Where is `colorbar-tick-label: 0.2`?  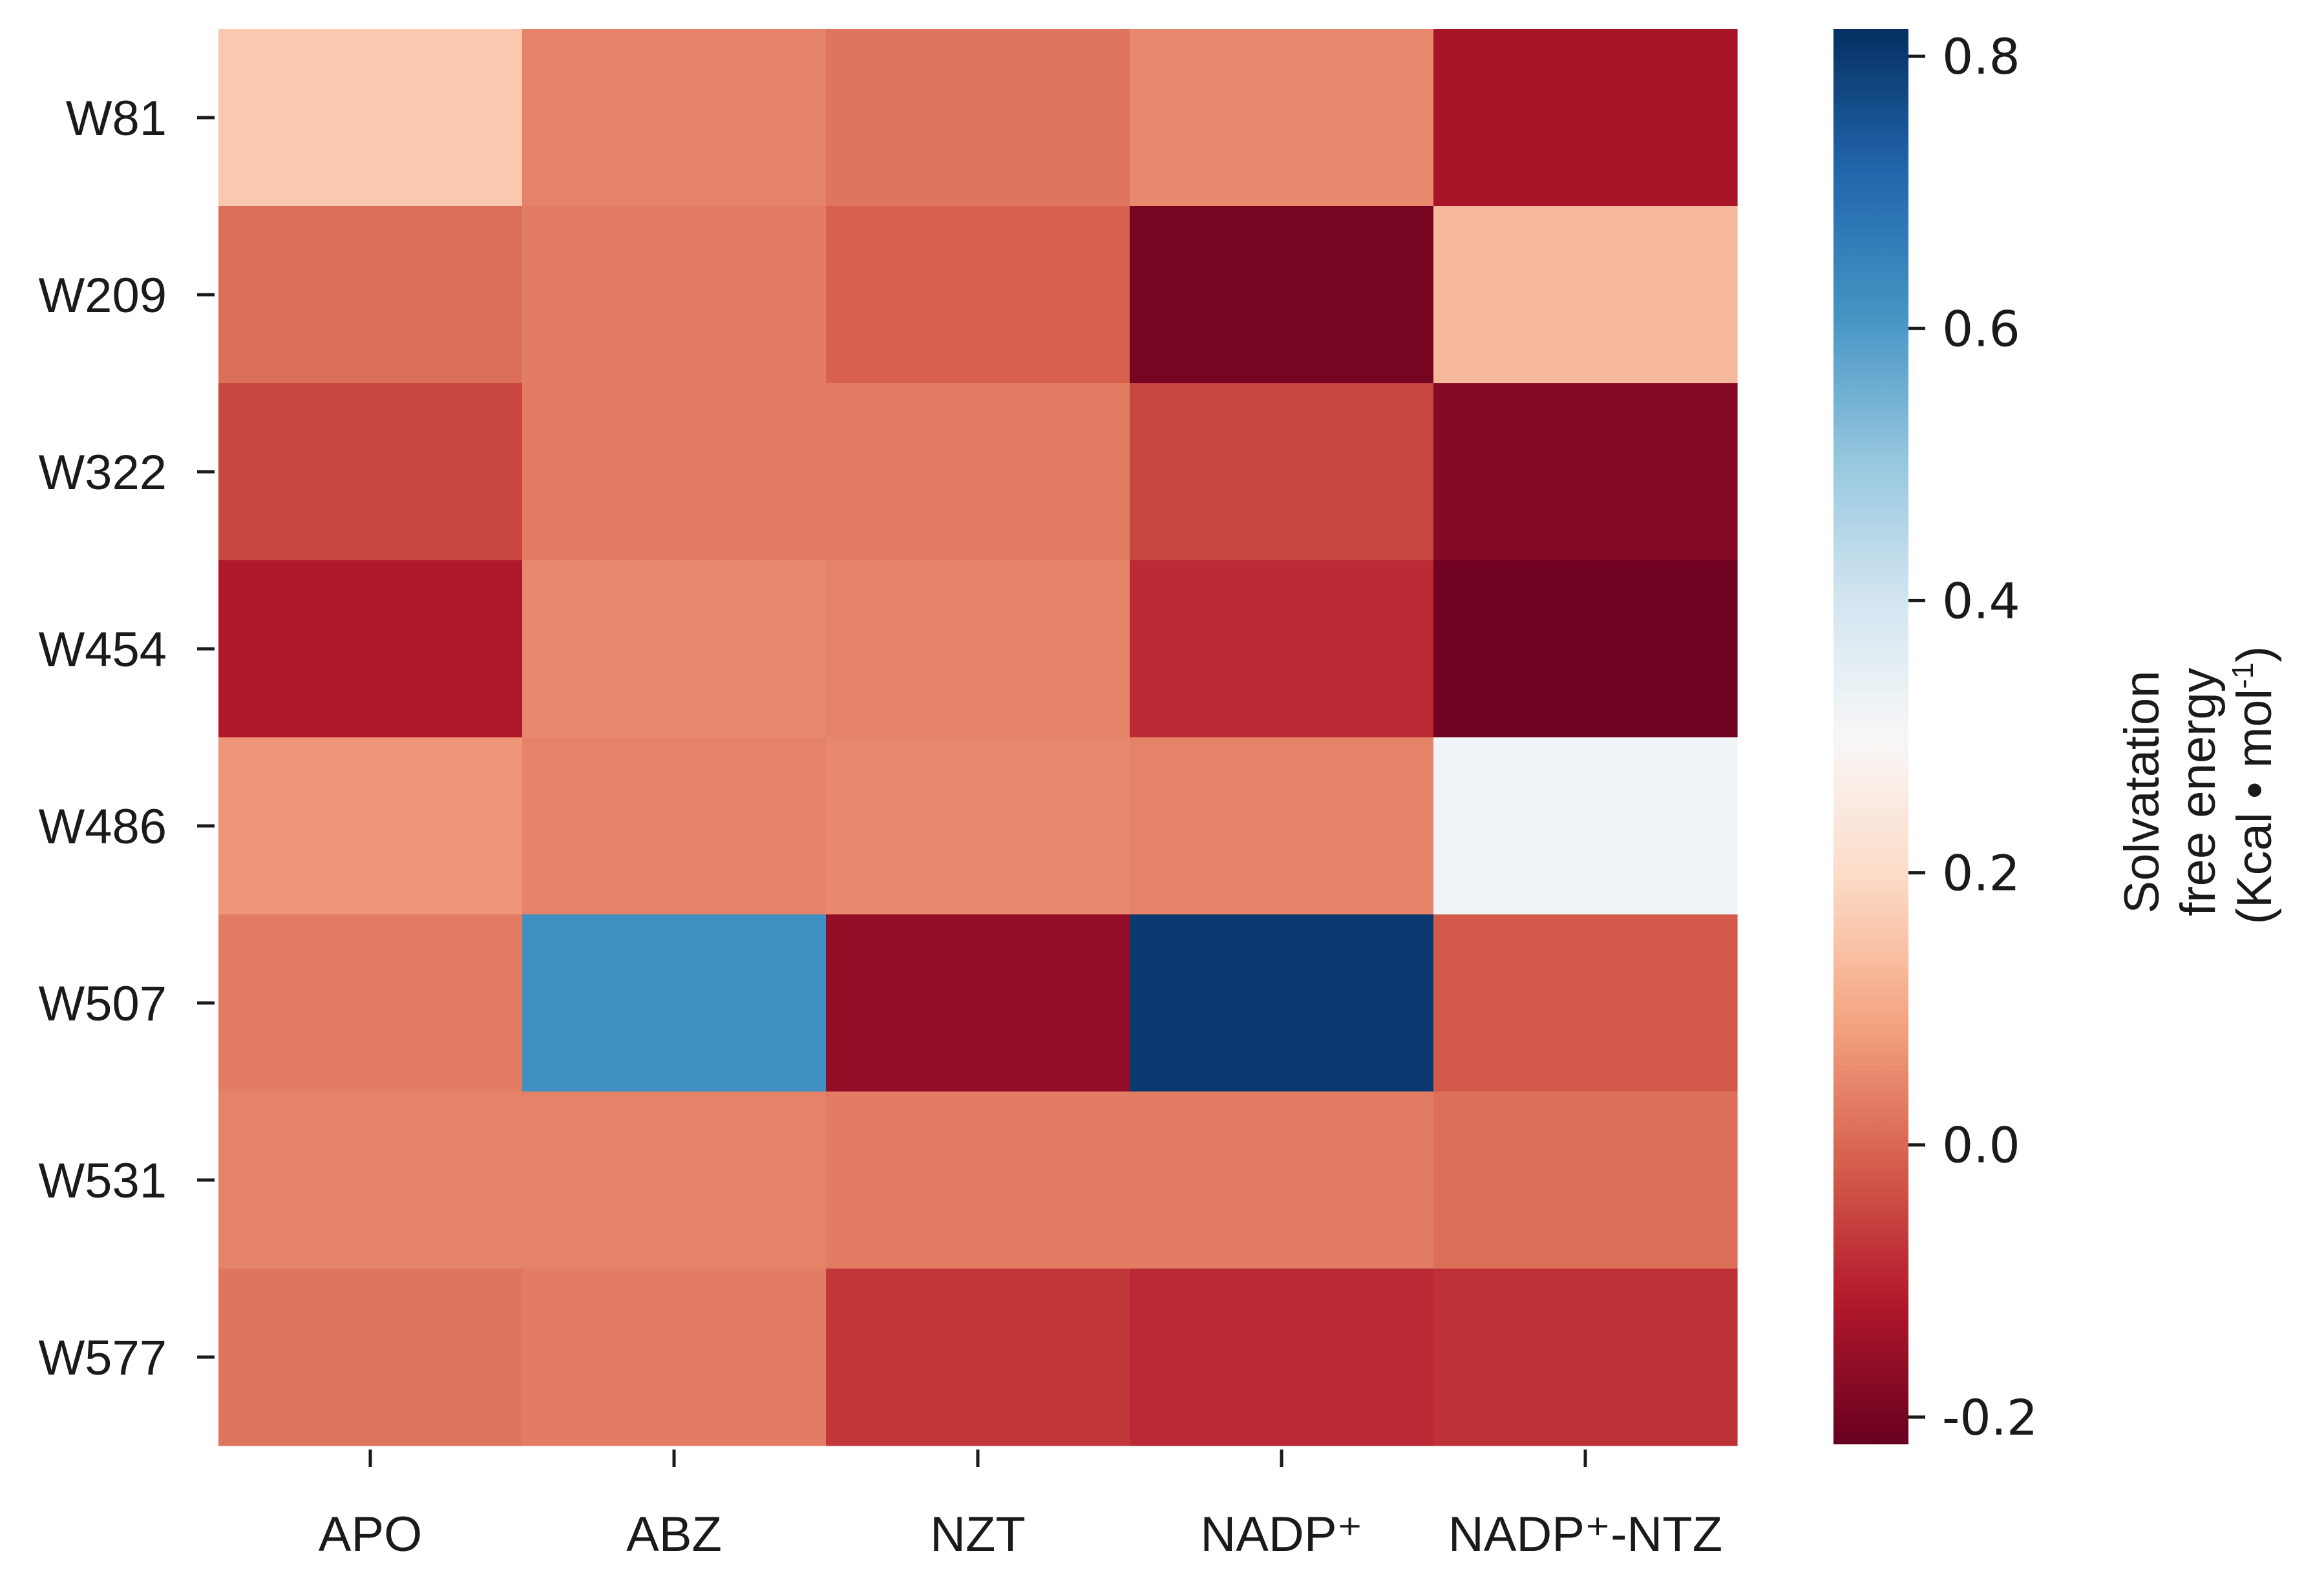
colorbar-tick-label: 0.2 is located at coordinates (1981, 873).